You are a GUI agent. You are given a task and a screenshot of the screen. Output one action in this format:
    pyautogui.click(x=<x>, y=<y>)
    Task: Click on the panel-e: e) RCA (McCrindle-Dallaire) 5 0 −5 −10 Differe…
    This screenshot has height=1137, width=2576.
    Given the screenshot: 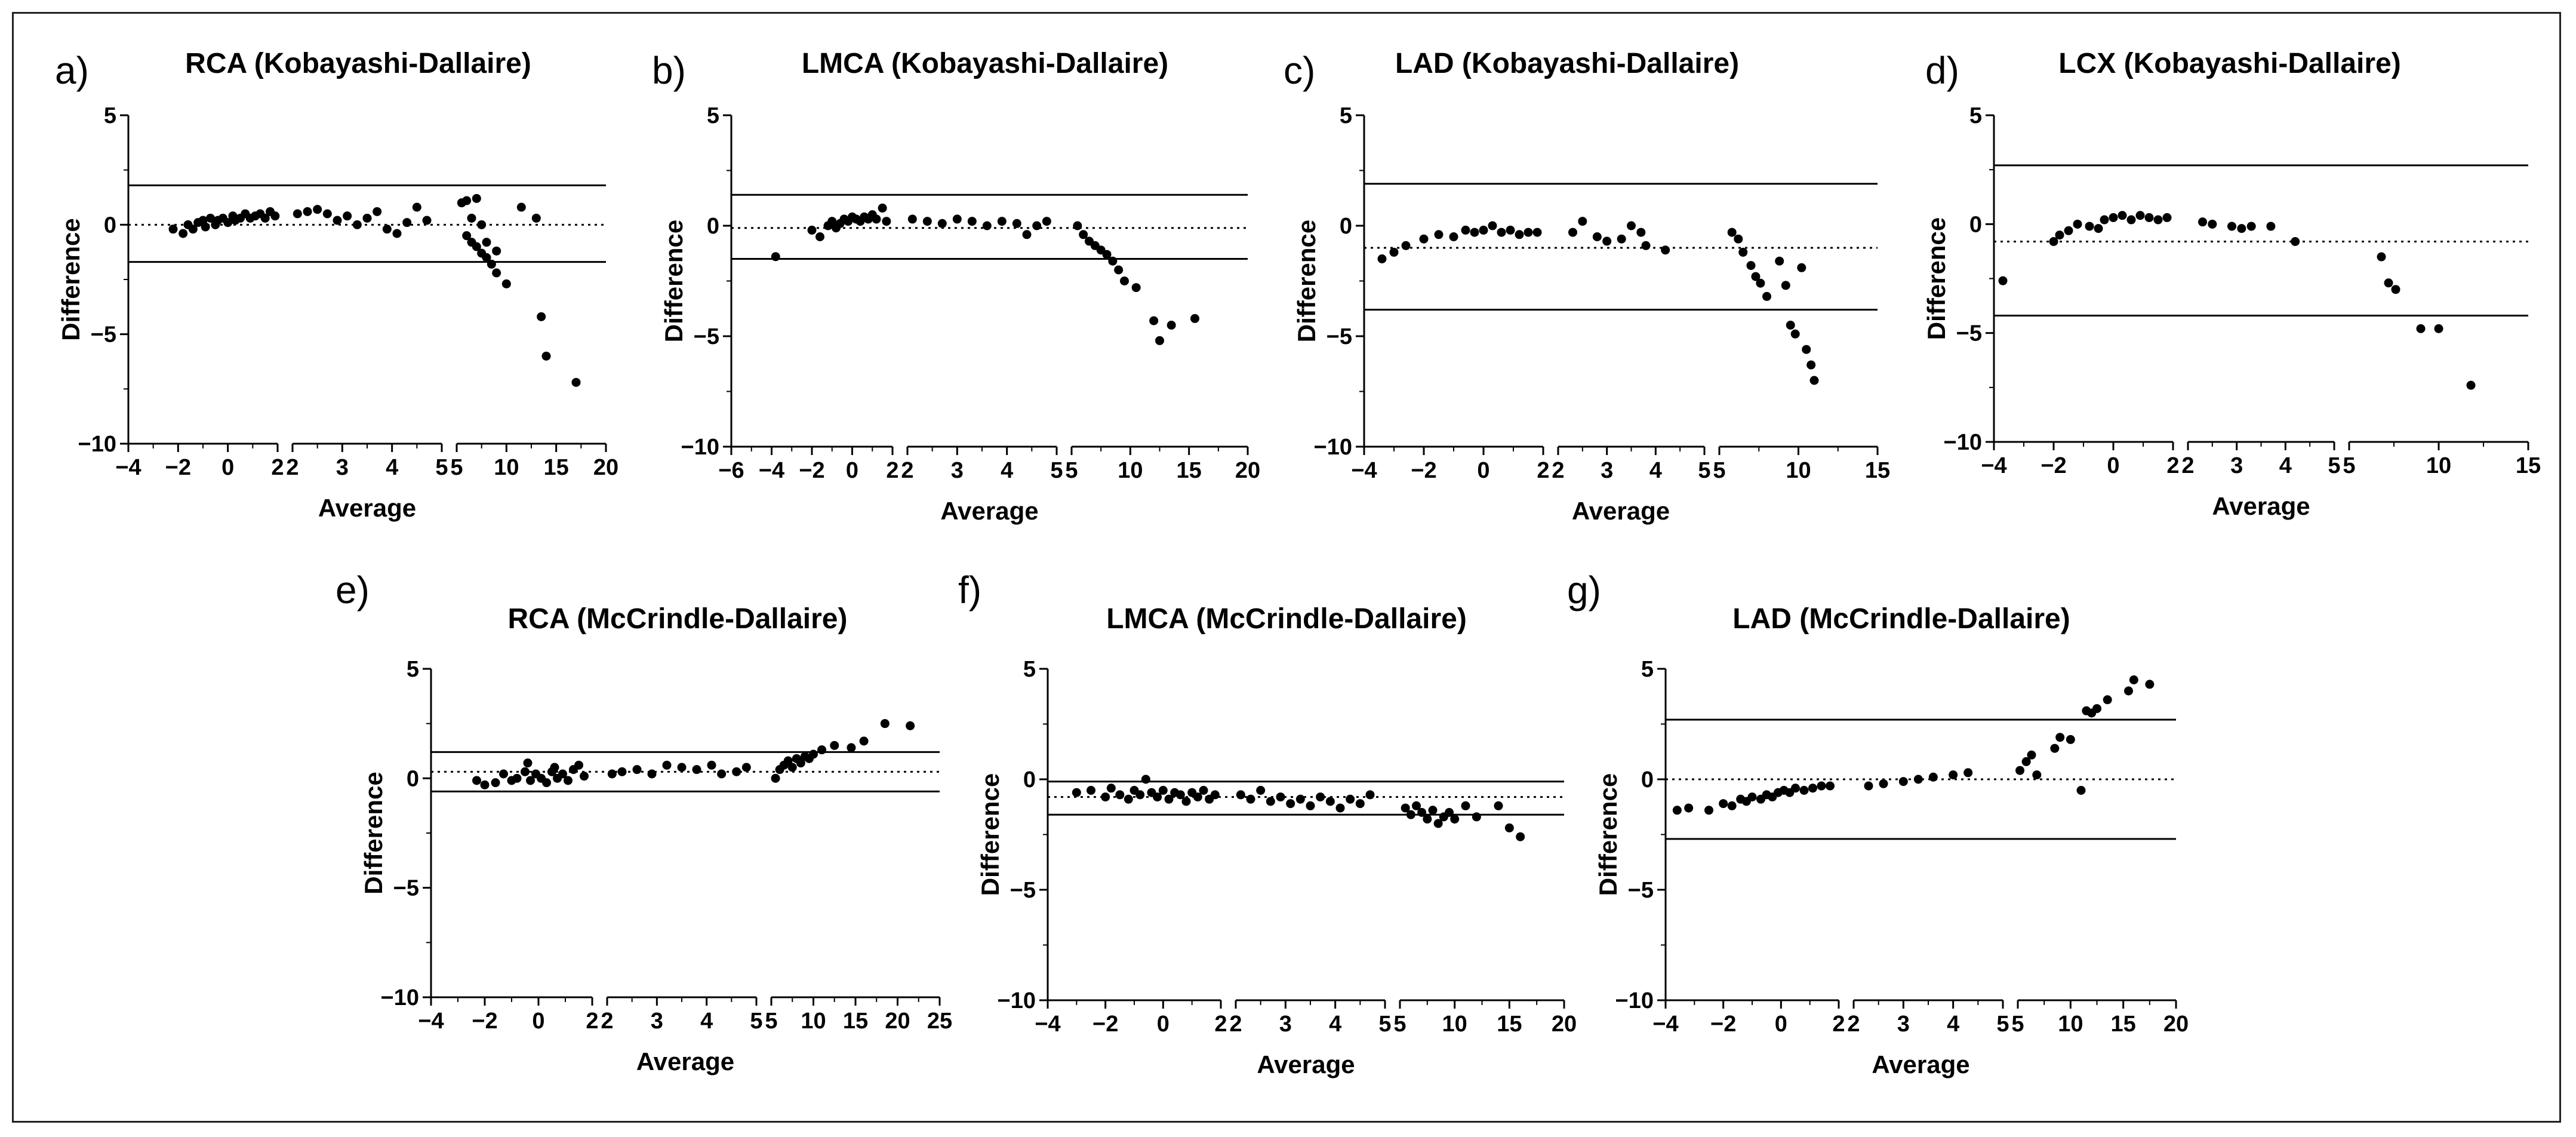 What is the action you would take?
    pyautogui.click(x=644, y=821)
    